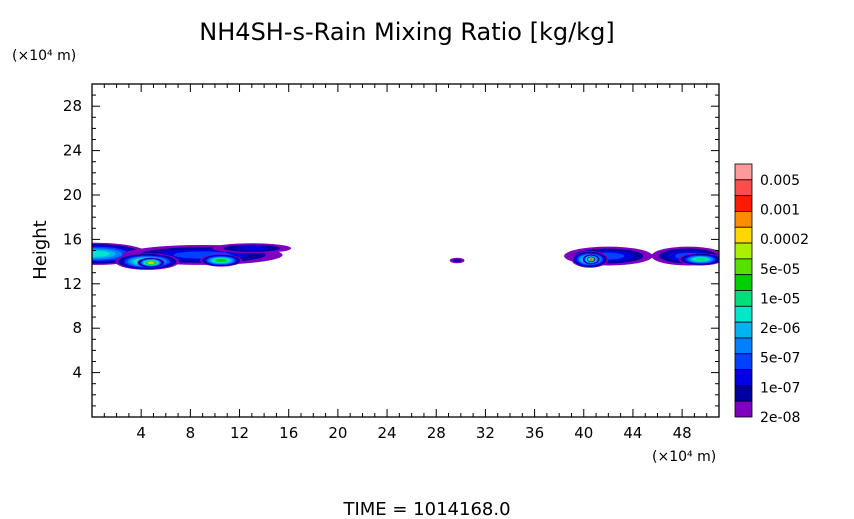 The height and width of the screenshot is (519, 854). I want to click on y-tick-label: 4, so click(77, 373).